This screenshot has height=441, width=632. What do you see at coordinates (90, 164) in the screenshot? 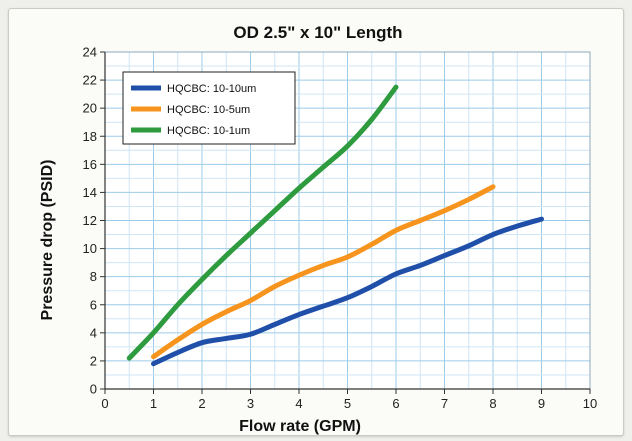
I see `y-tick-label: 16` at bounding box center [90, 164].